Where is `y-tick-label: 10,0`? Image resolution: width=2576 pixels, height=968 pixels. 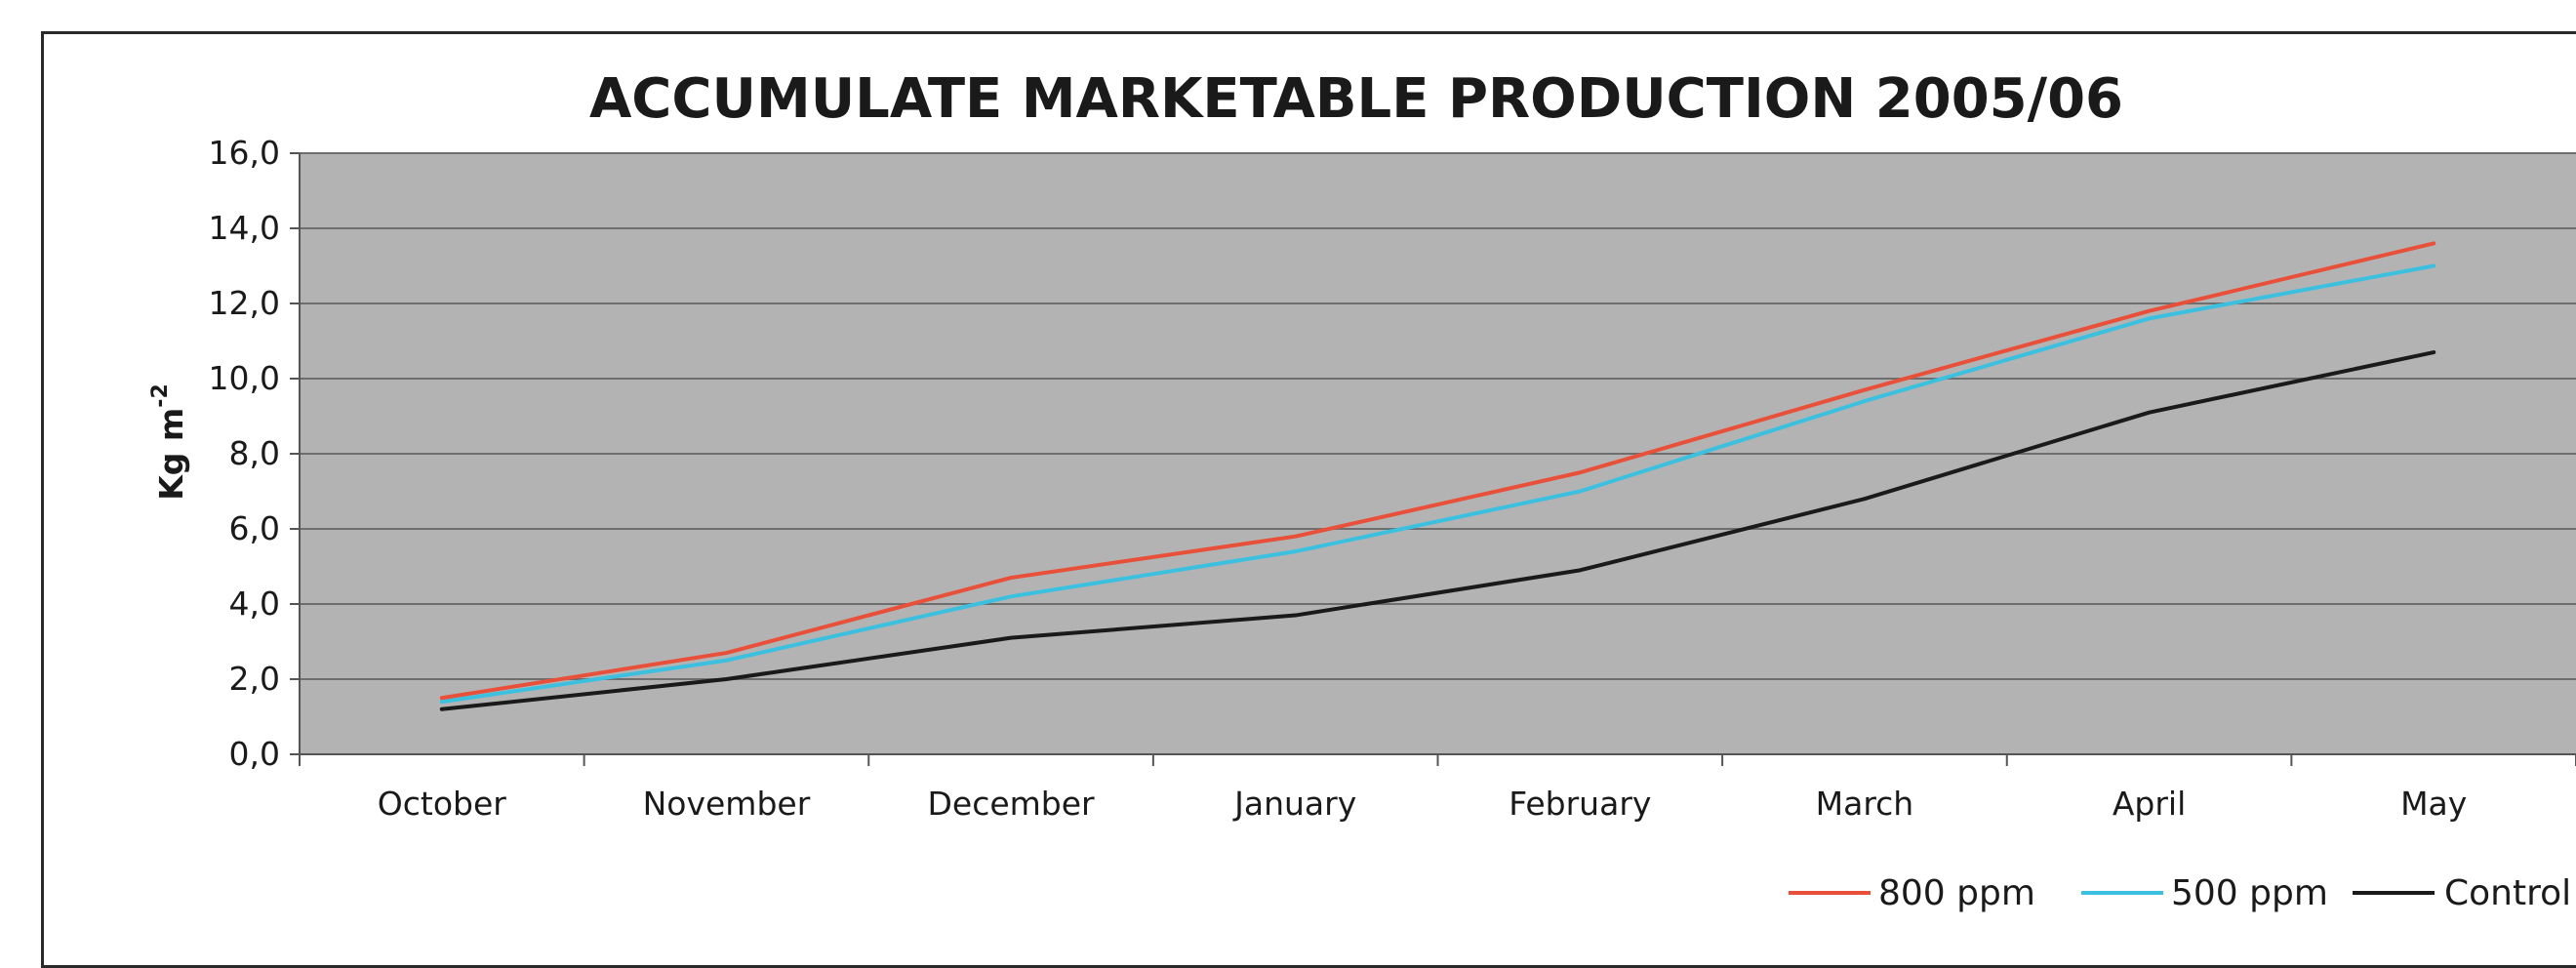
y-tick-label: 10,0 is located at coordinates (244, 378).